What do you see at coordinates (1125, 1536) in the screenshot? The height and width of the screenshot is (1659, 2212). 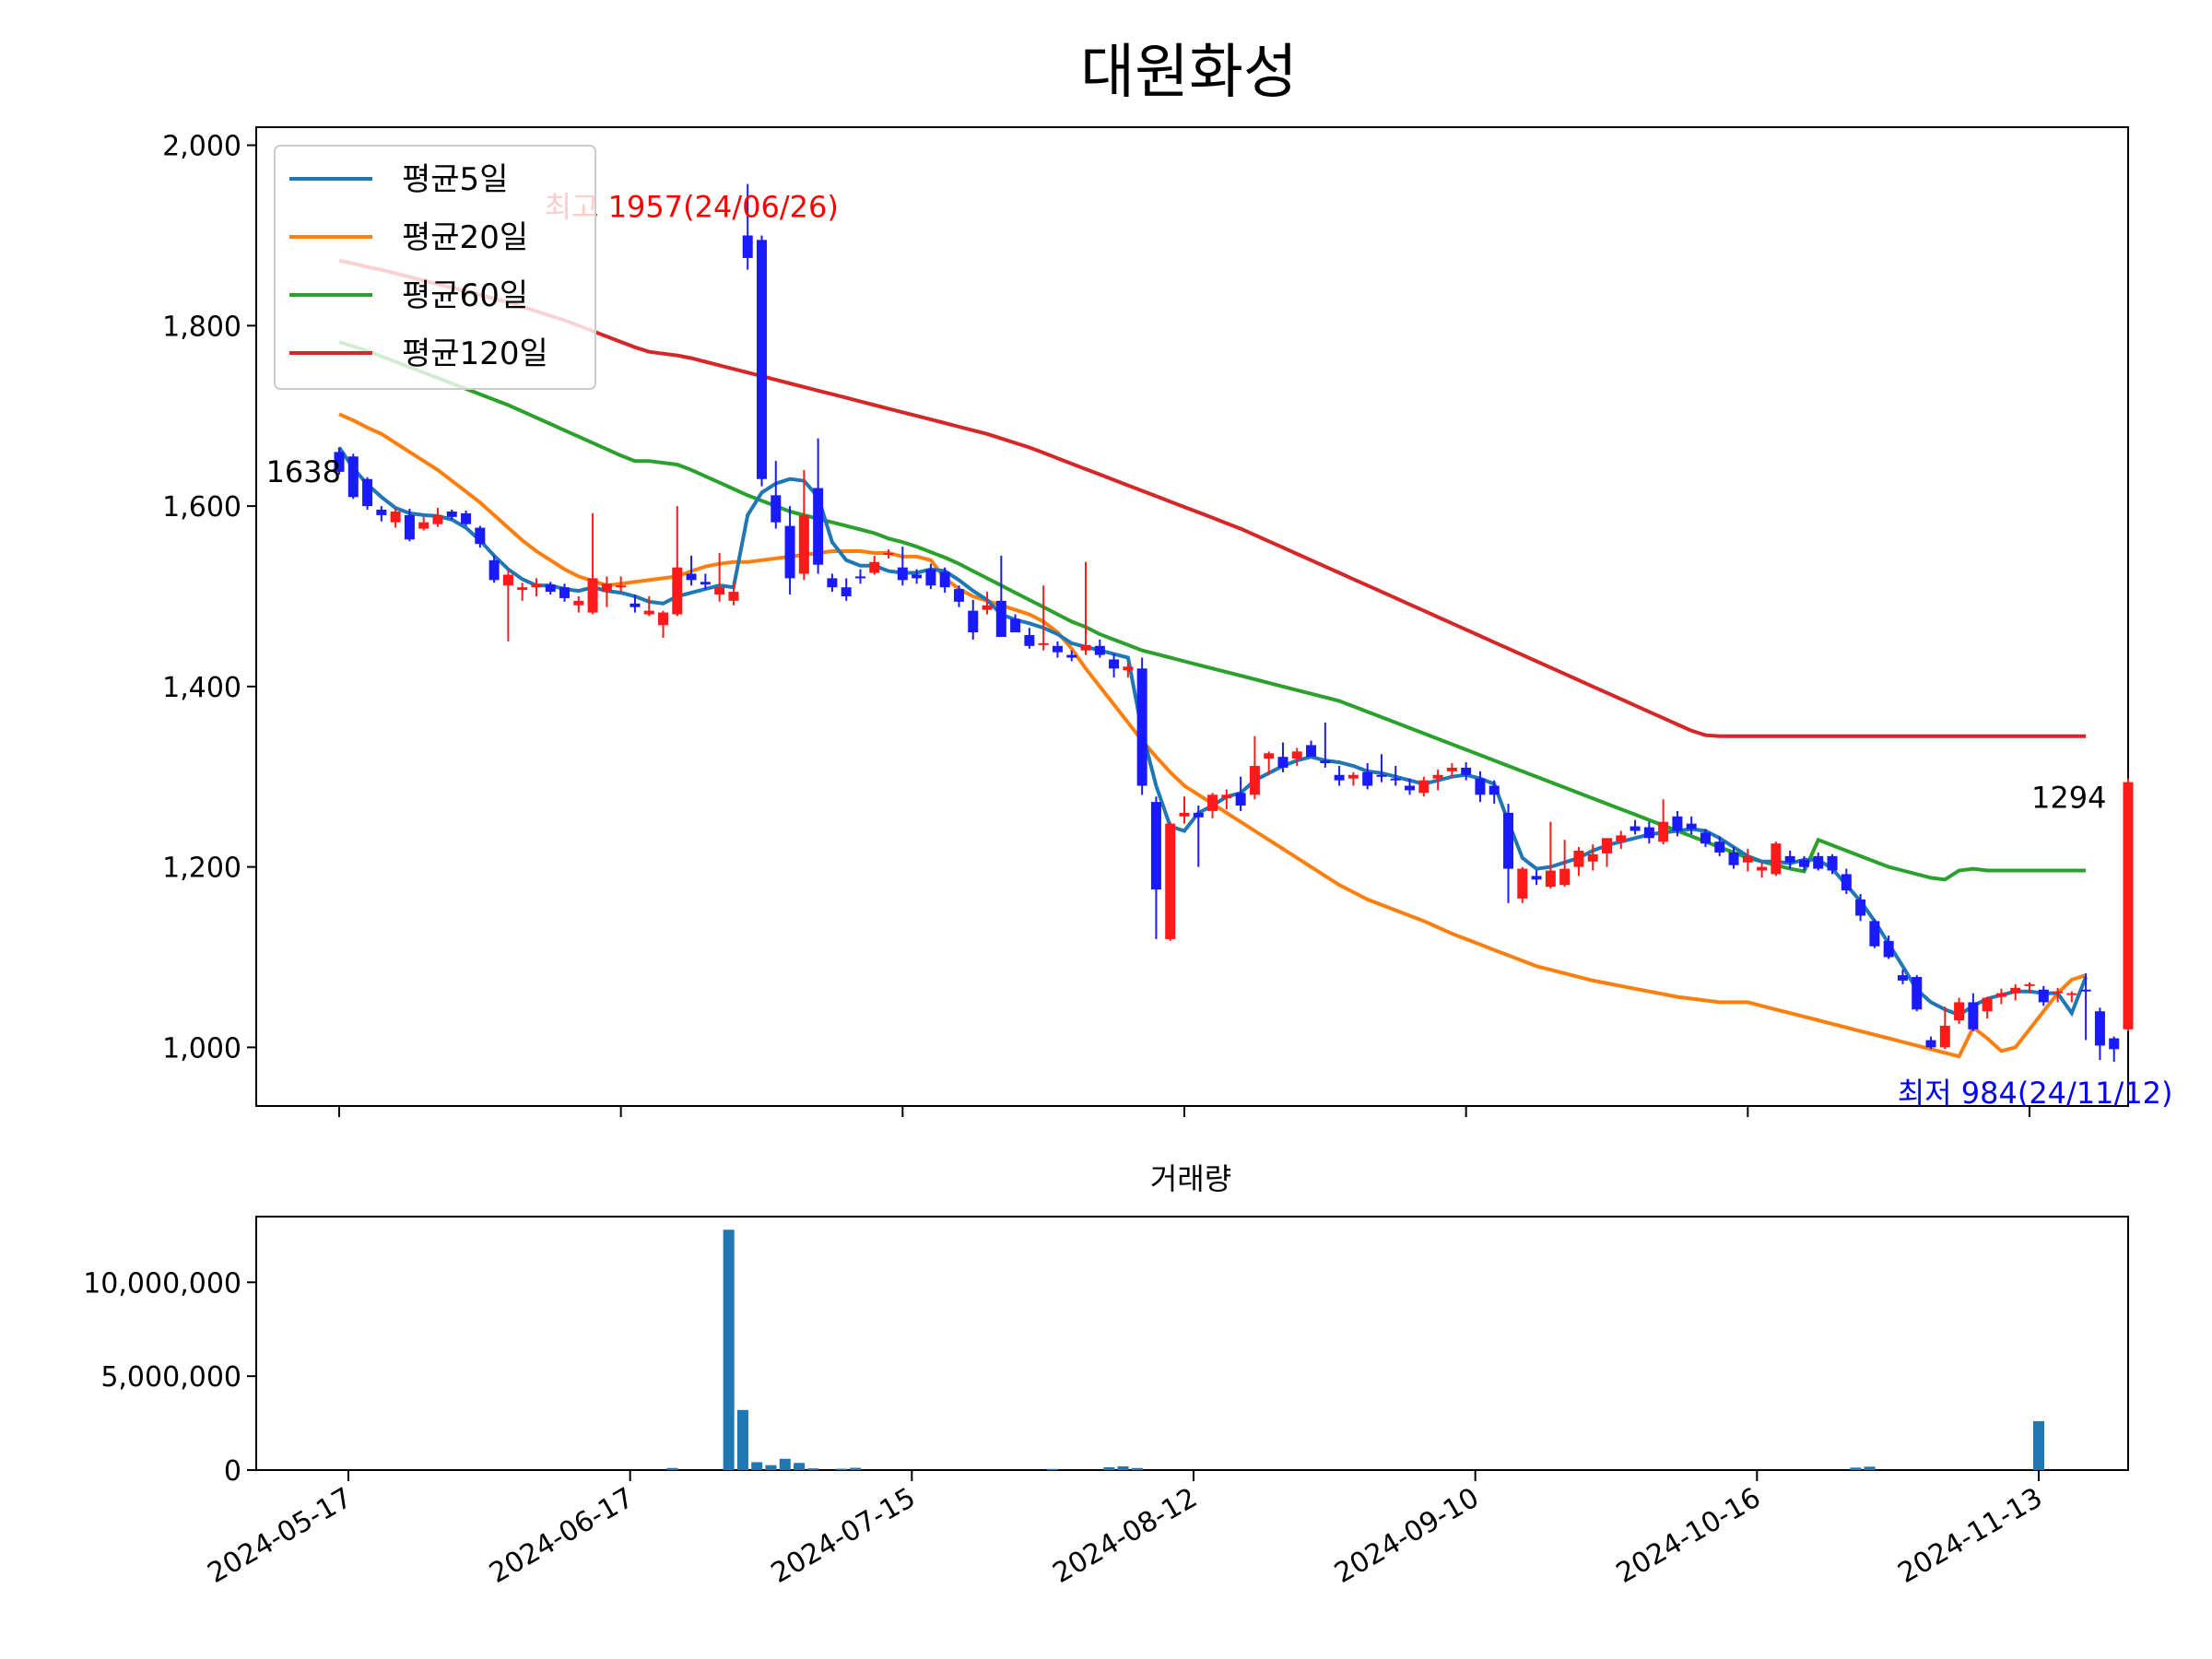 I see `x-tick-label: 2024-08-12` at bounding box center [1125, 1536].